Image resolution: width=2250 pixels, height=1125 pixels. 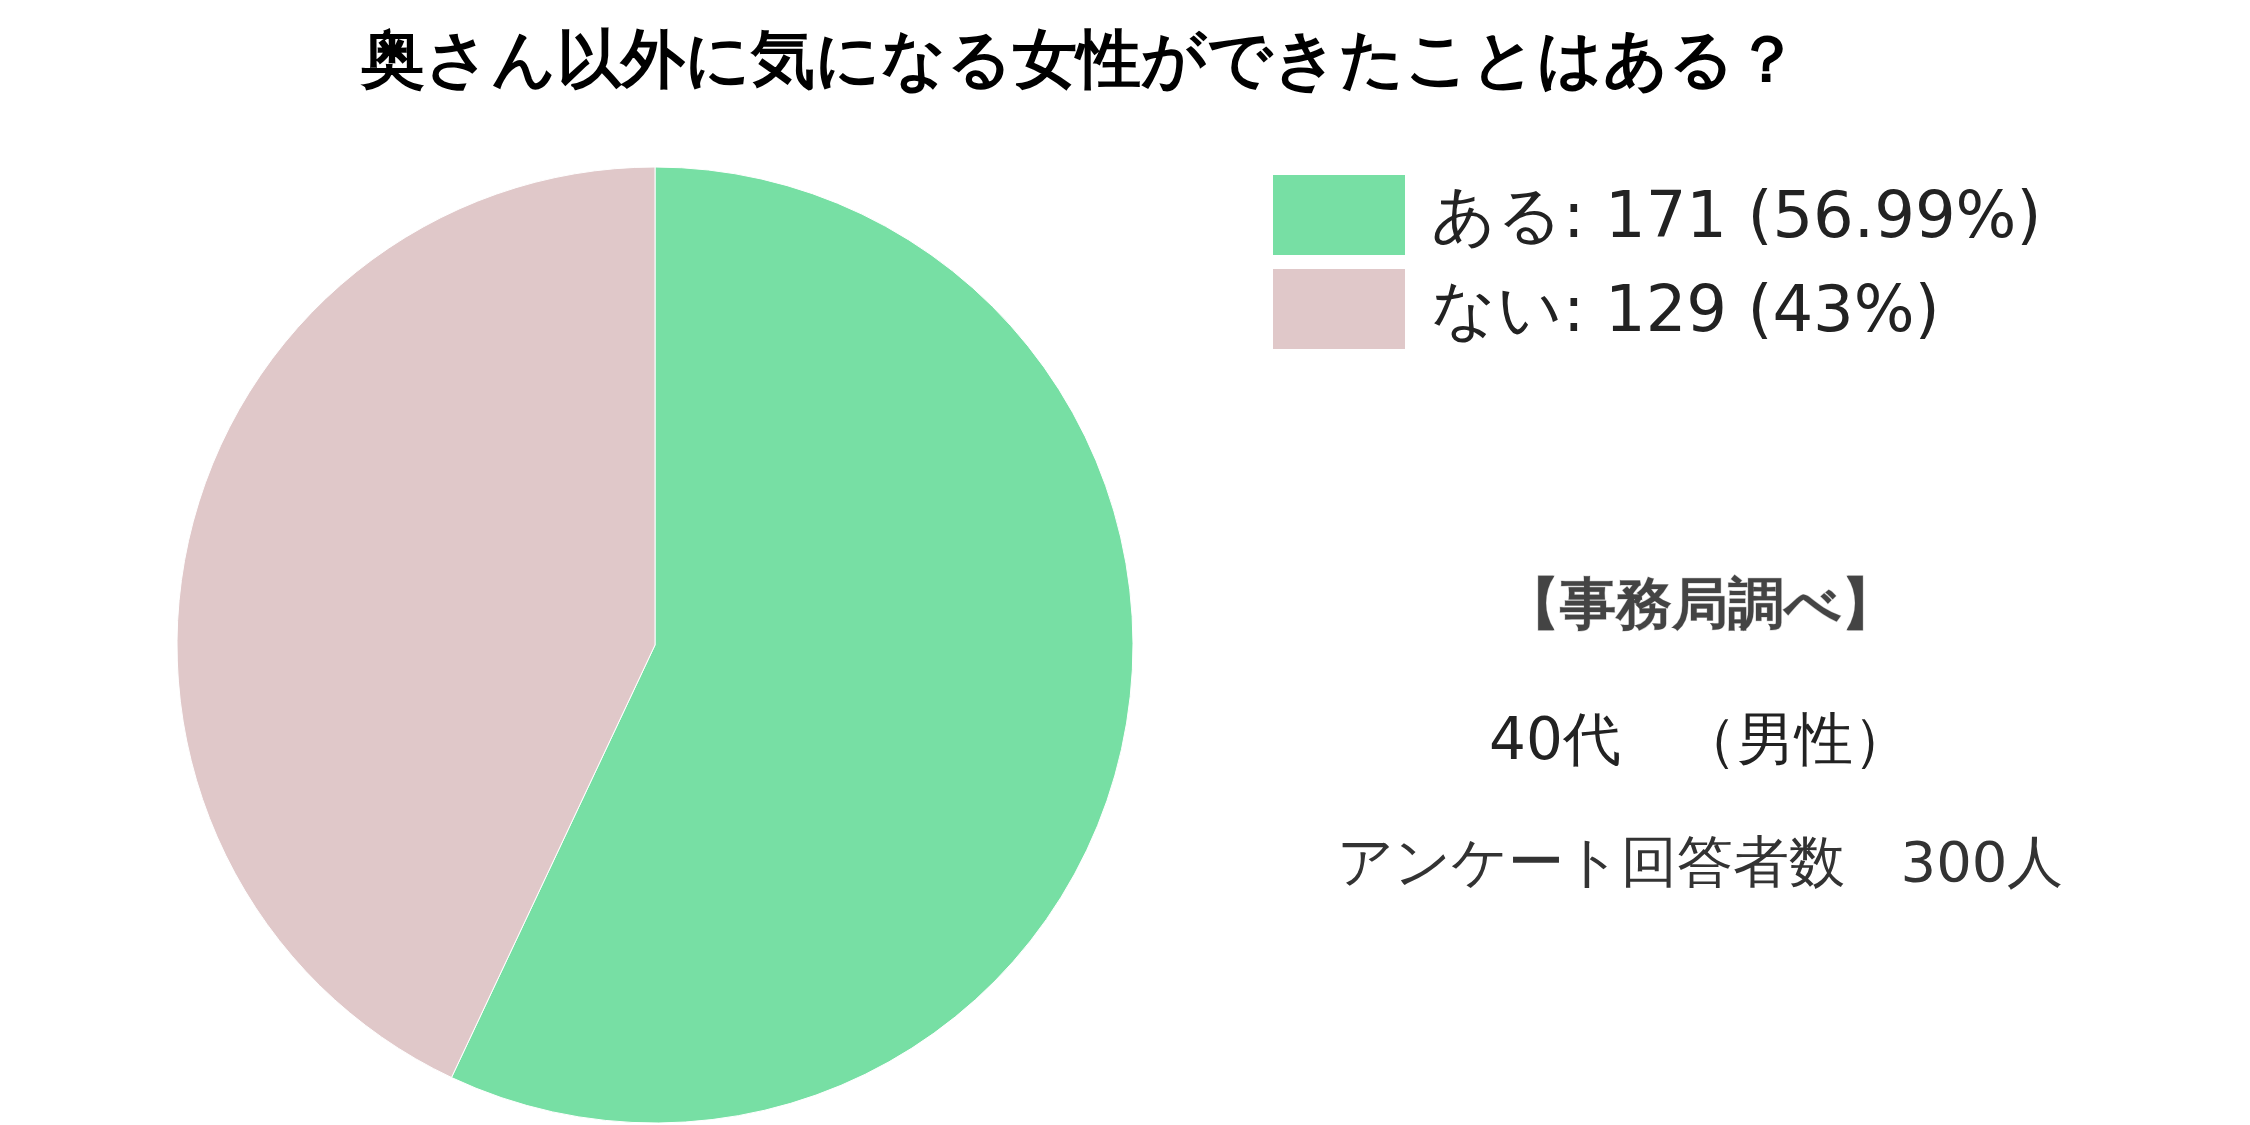 I want to click on text: 【事務局調べ】, so click(x=1700, y=603).